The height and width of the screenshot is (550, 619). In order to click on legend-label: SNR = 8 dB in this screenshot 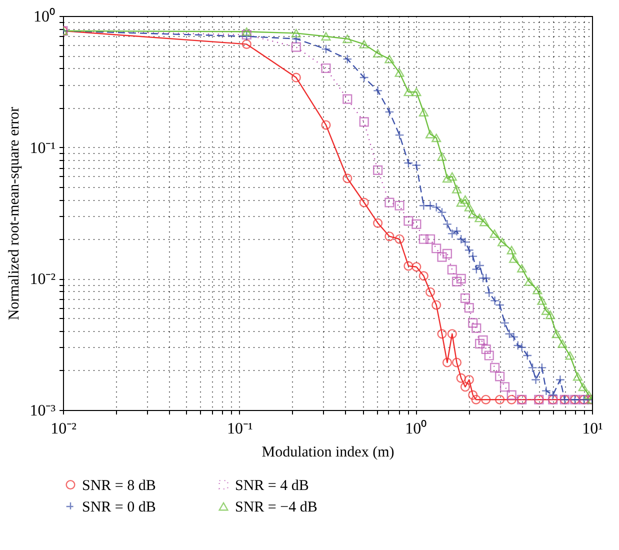, I will do `click(119, 486)`.